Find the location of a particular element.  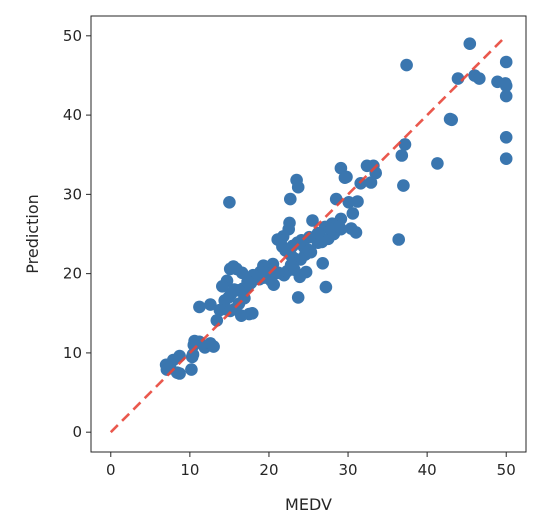

y-tick-label: 30 is located at coordinates (72, 194).